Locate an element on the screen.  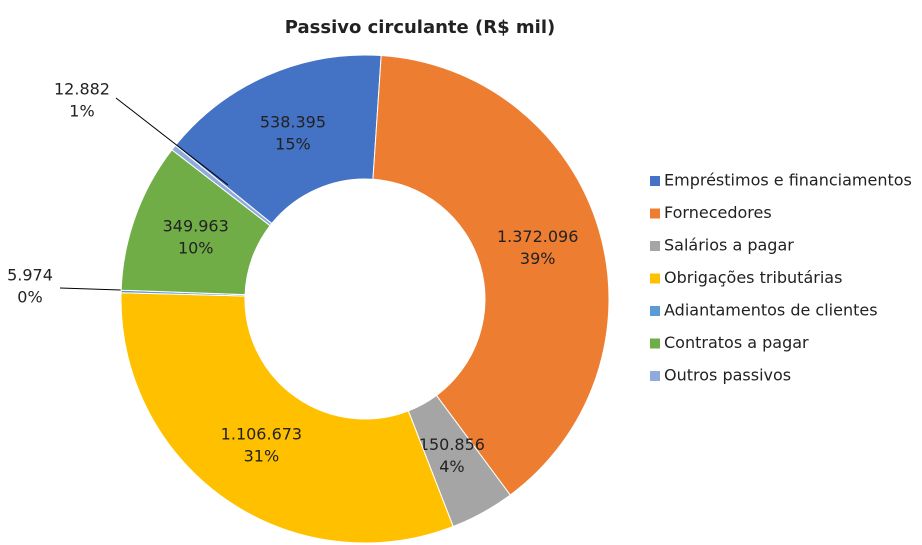
leader-line is located at coordinates (172, 141).